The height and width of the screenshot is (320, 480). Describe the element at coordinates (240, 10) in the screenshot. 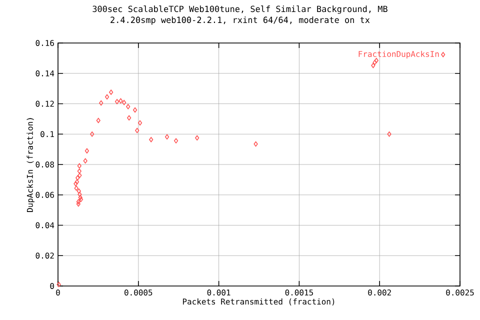

I see `chart-title: 300sec ScalableTCP Web100tune, Self Similar Background, MB` at that location.